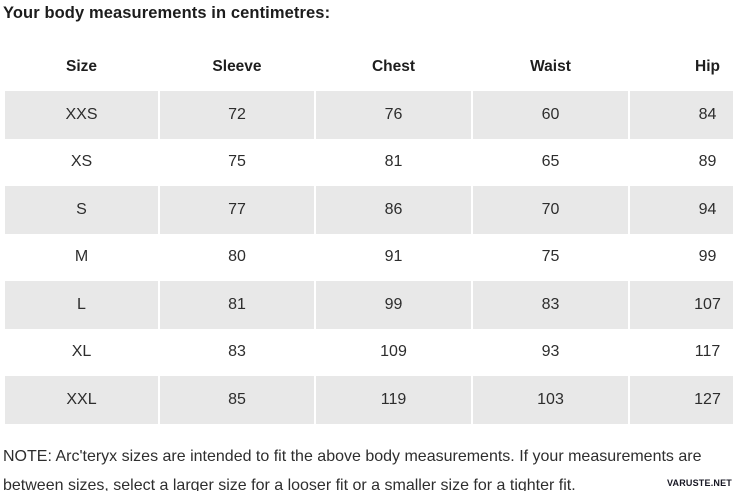  What do you see at coordinates (392, 257) in the screenshot?
I see `cell-chest: 91` at bounding box center [392, 257].